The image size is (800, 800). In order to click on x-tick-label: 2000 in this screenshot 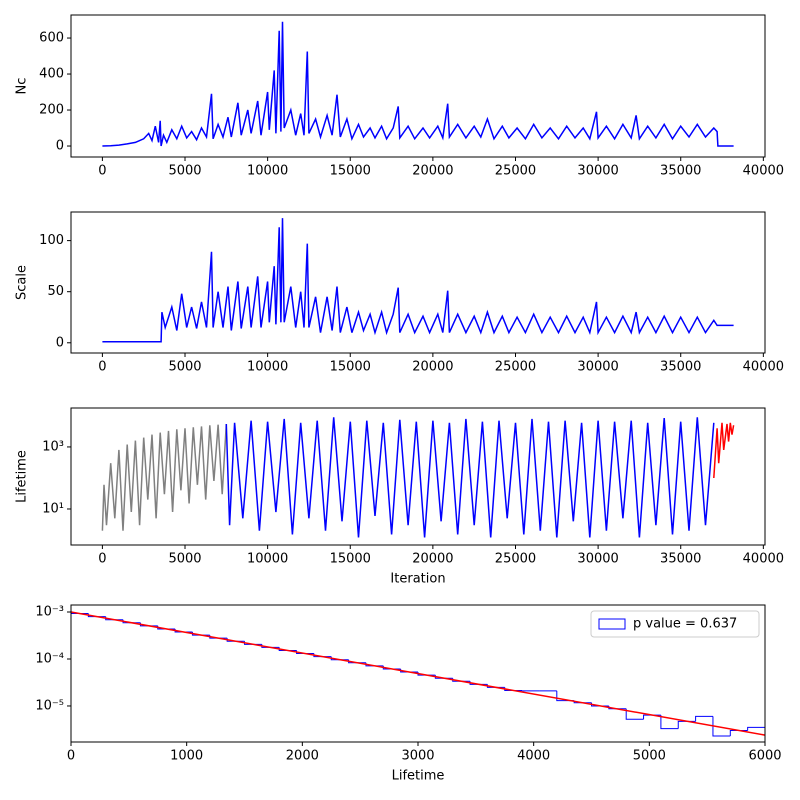, I will do `click(302, 756)`.